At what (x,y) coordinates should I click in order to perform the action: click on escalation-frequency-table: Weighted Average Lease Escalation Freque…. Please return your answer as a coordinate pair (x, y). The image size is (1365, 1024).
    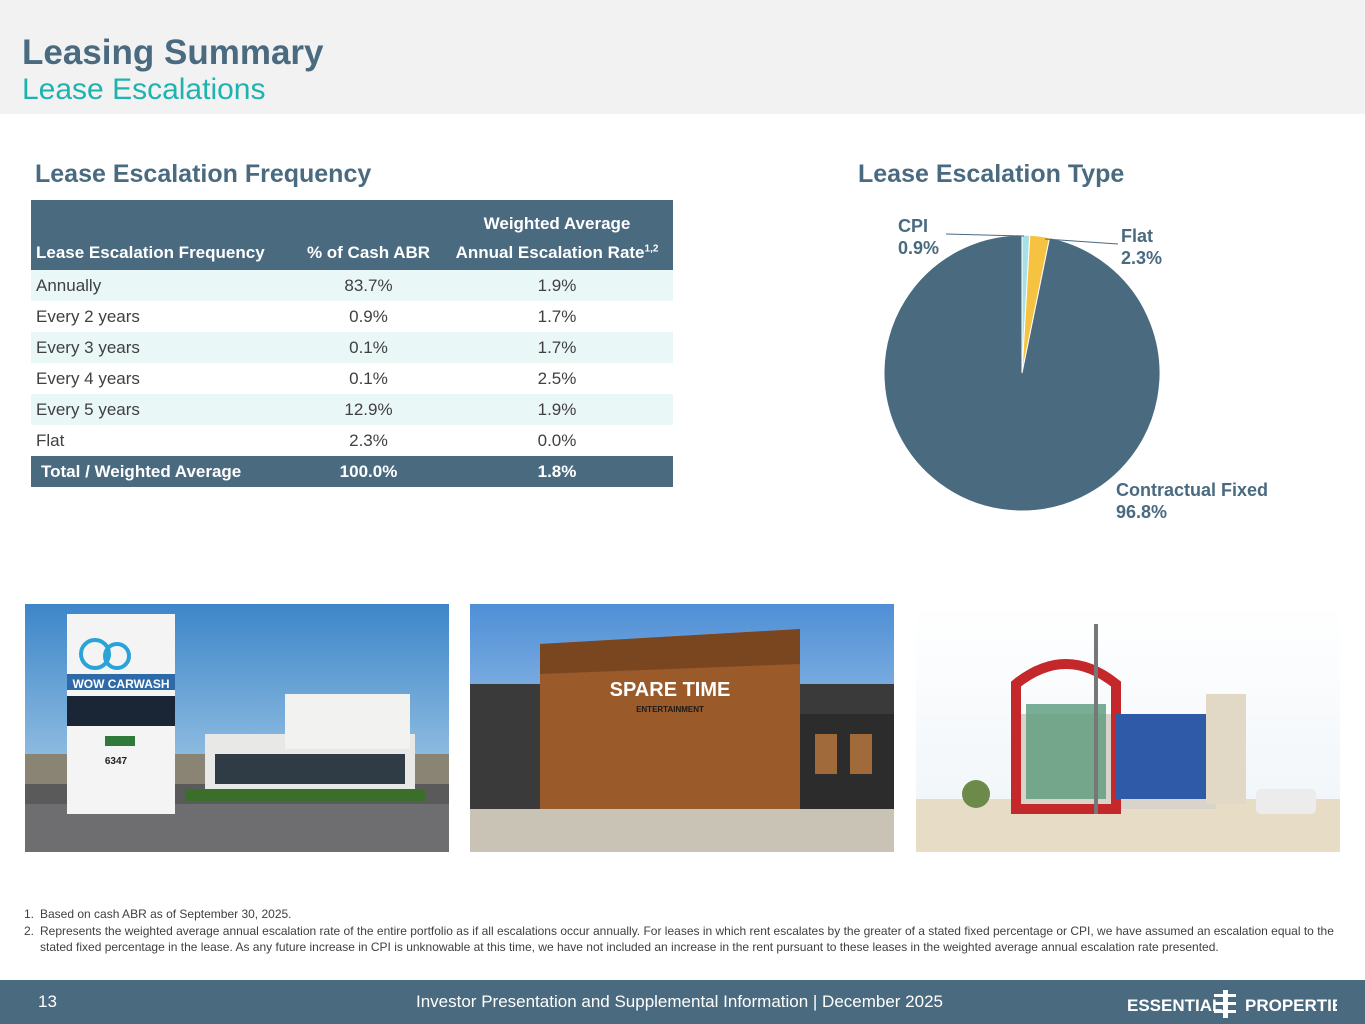
    Looking at the image, I should click on (352, 343).